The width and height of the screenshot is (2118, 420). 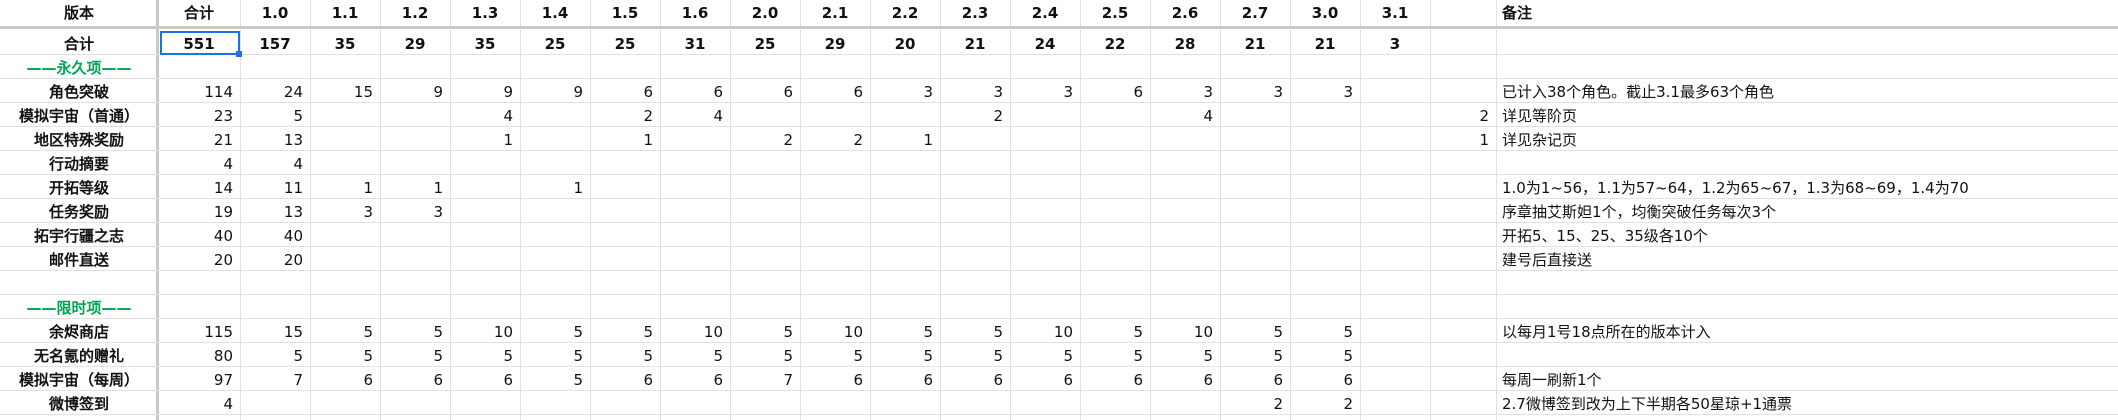 I want to click on column-header: 3.1, so click(x=1395, y=13).